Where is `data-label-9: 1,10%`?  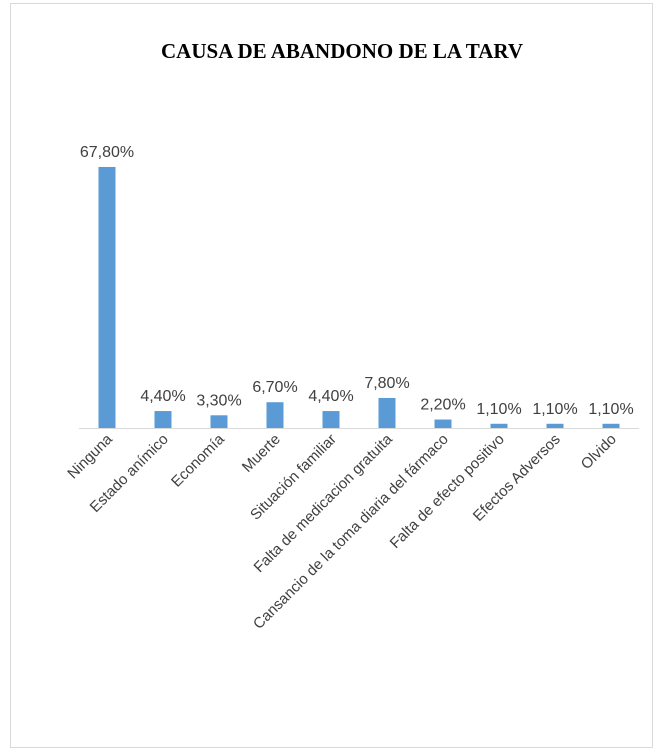 data-label-9: 1,10% is located at coordinates (554, 409).